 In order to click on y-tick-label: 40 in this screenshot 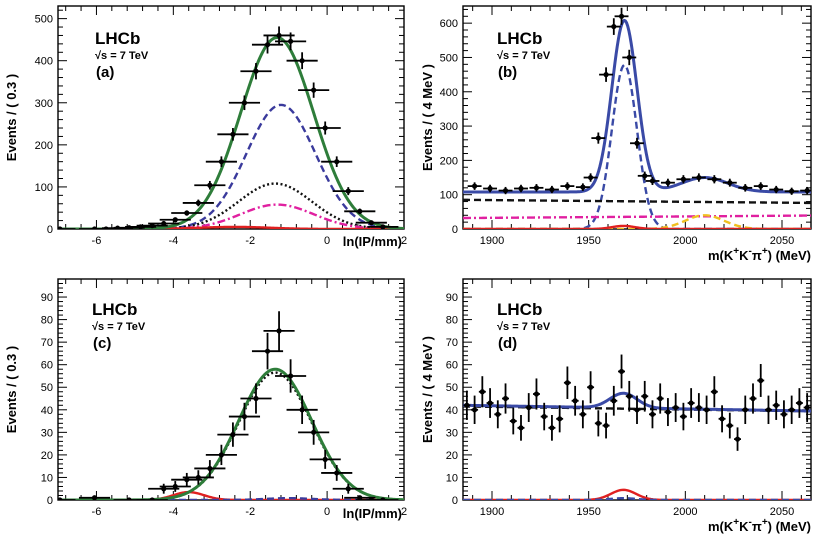, I will do `click(47, 411)`.